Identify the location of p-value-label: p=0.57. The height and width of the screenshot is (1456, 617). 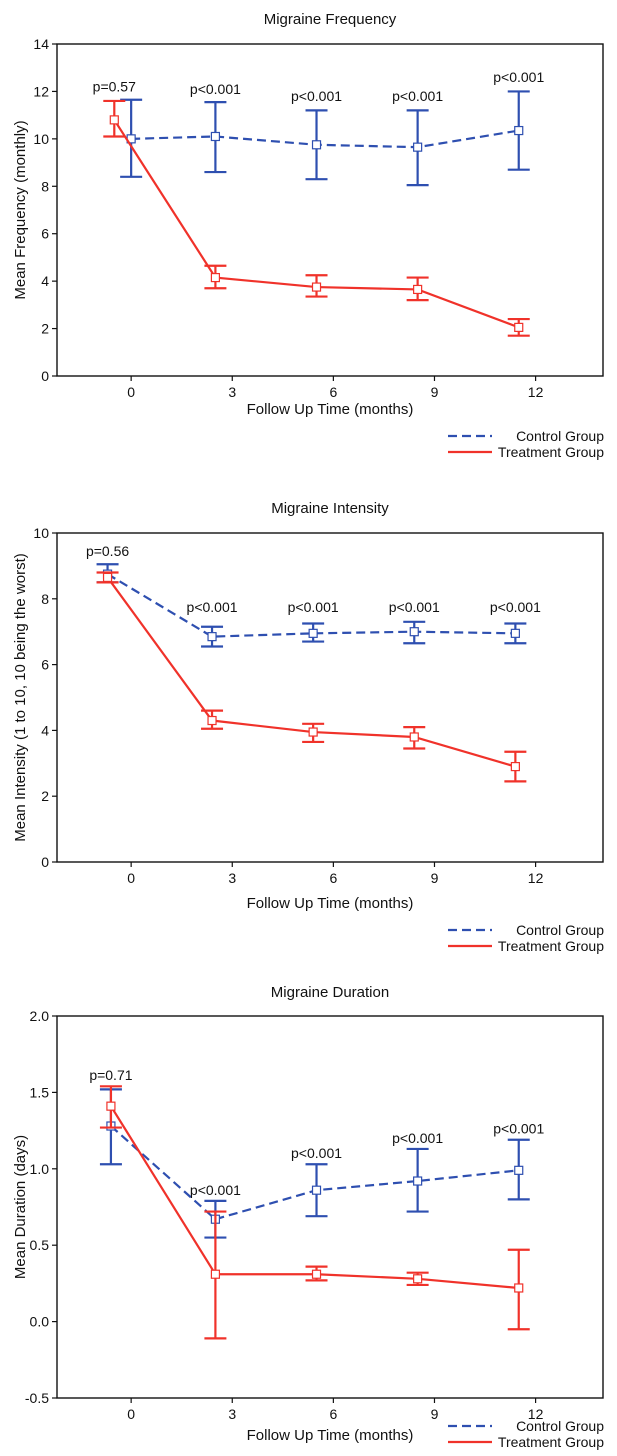
(114, 86).